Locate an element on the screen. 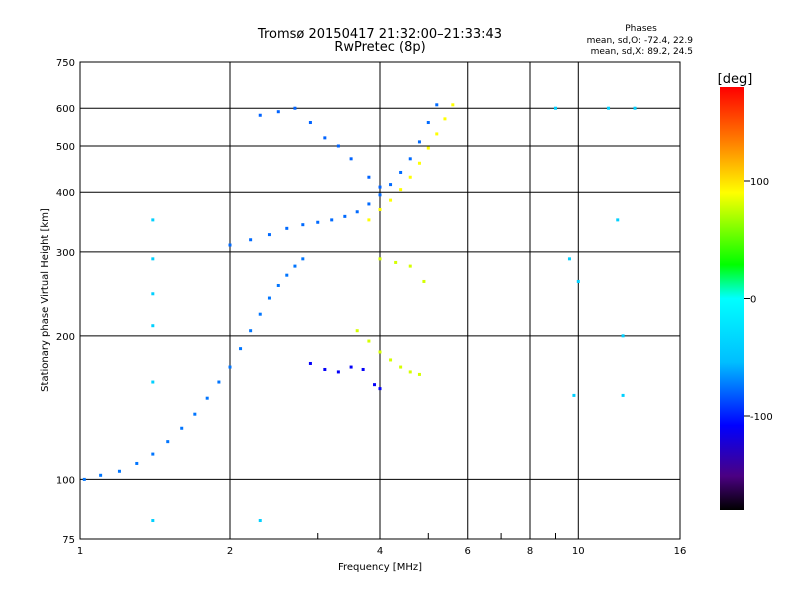  y-tick-label: 500 is located at coordinates (65, 147).